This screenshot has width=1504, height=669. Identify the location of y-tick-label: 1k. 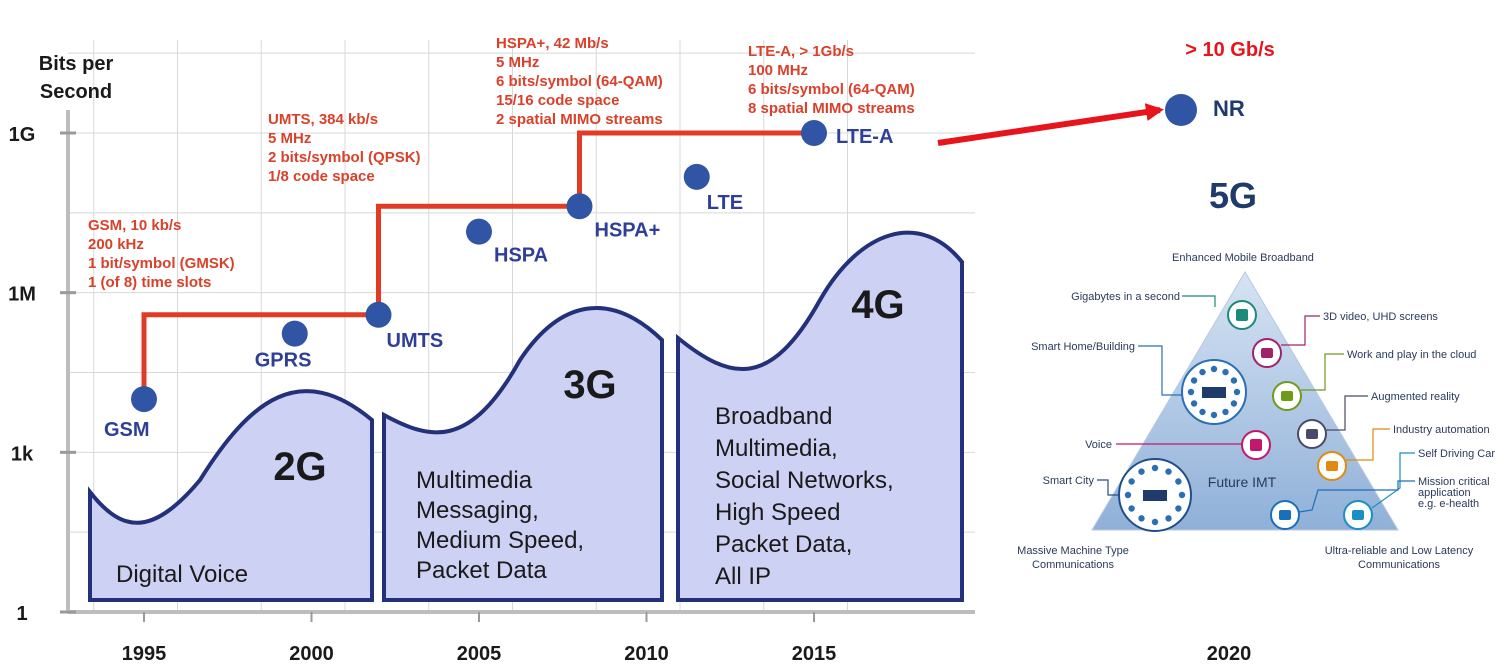
(22, 454).